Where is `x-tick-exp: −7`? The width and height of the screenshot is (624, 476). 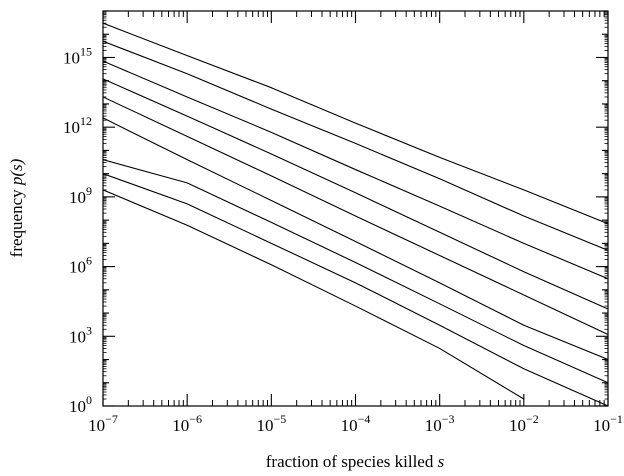 x-tick-exp: −7 is located at coordinates (111, 419).